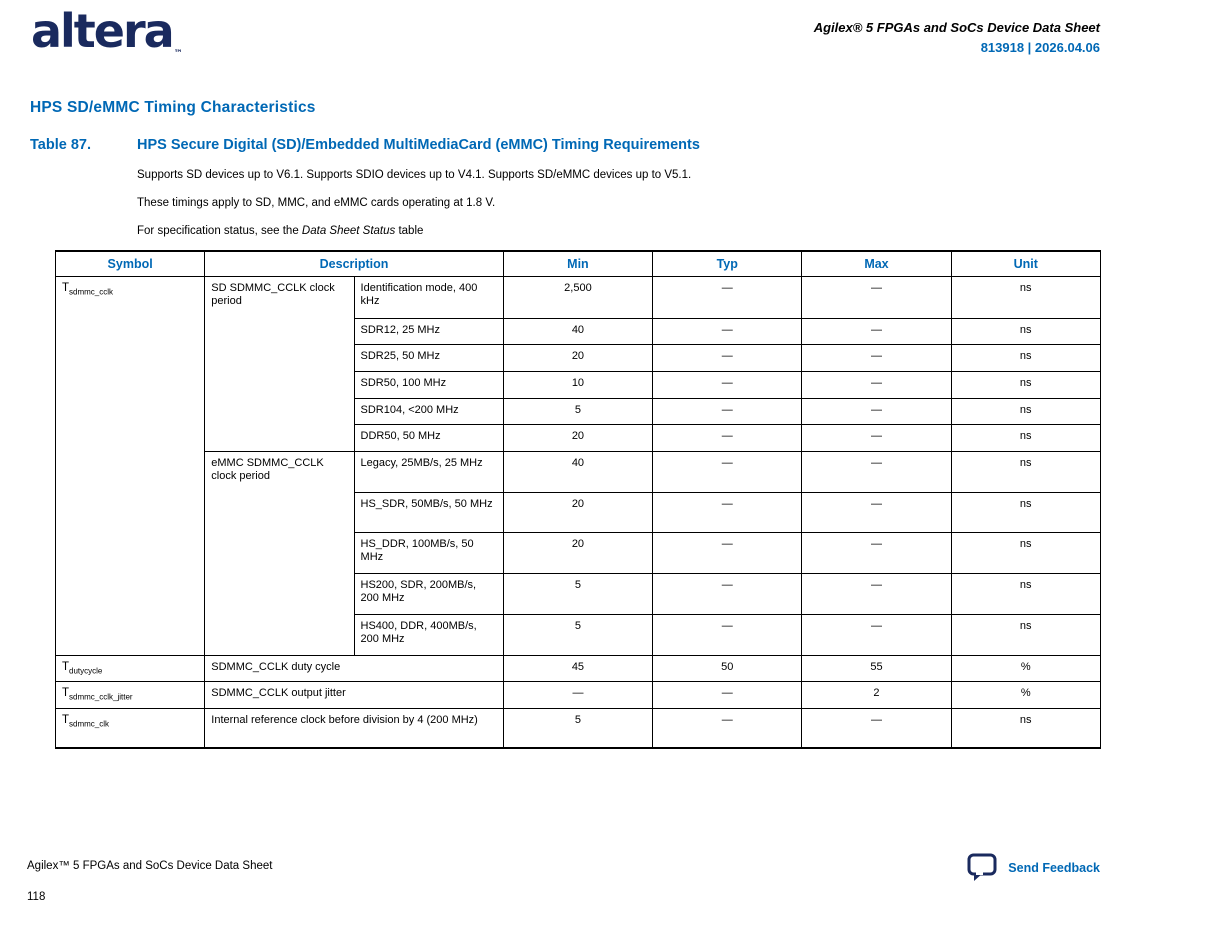 The image size is (1207, 928). I want to click on speech-bubble-icon, so click(982, 867).